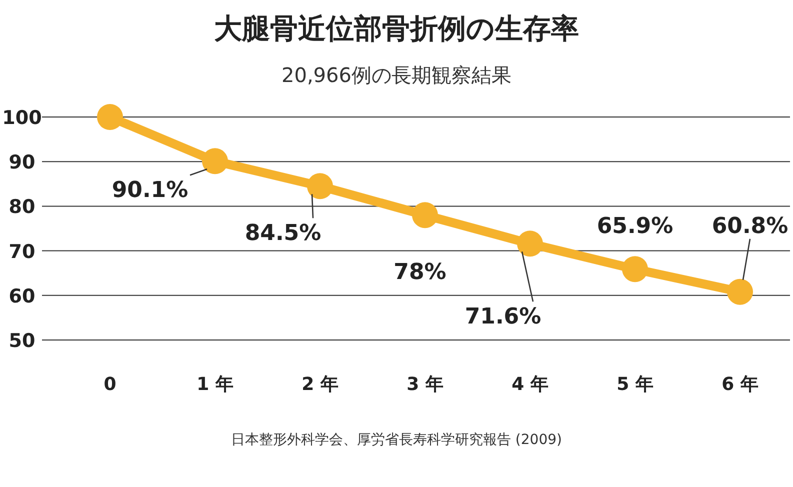 This screenshot has height=487, width=793. What do you see at coordinates (740, 384) in the screenshot?
I see `x-tick-label: 6 年` at bounding box center [740, 384].